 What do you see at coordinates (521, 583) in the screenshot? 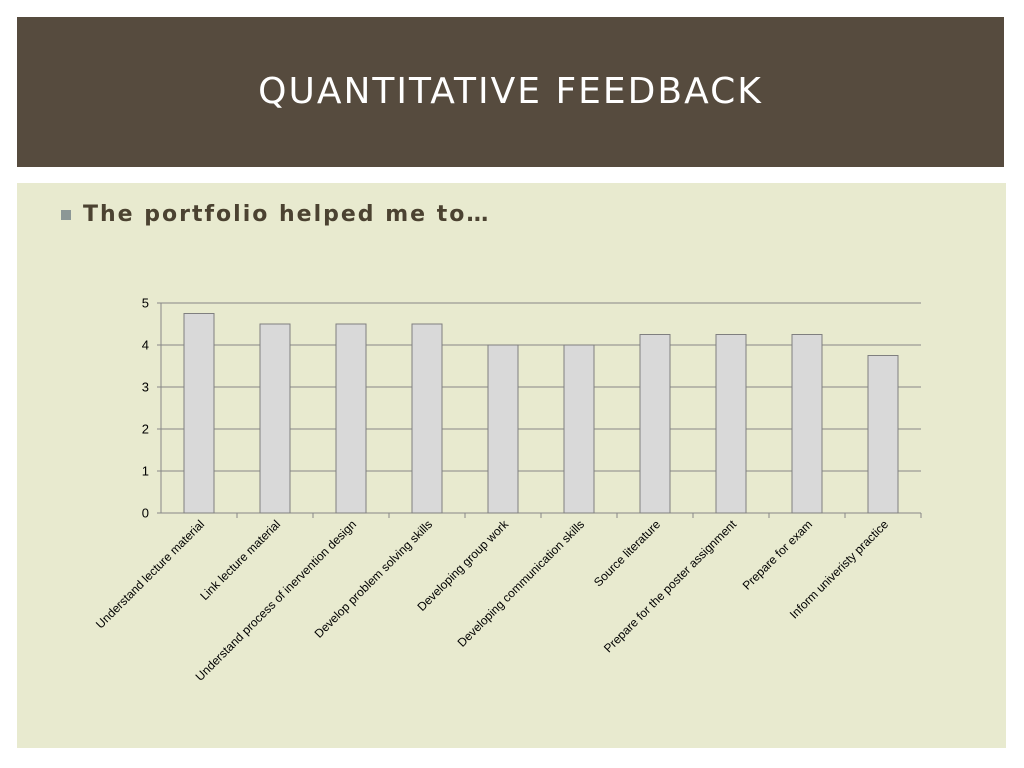
I see `x-category-label: Developing communication skills` at bounding box center [521, 583].